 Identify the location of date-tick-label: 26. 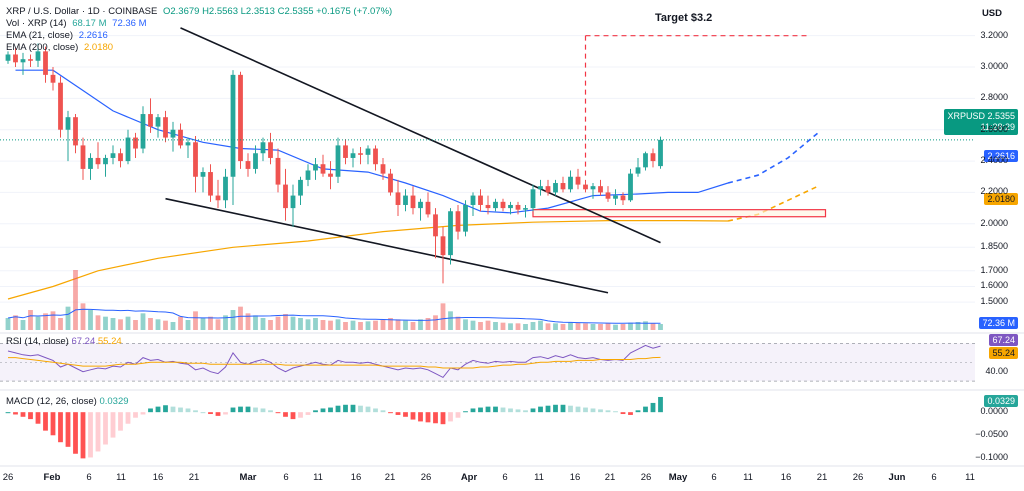
(646, 477).